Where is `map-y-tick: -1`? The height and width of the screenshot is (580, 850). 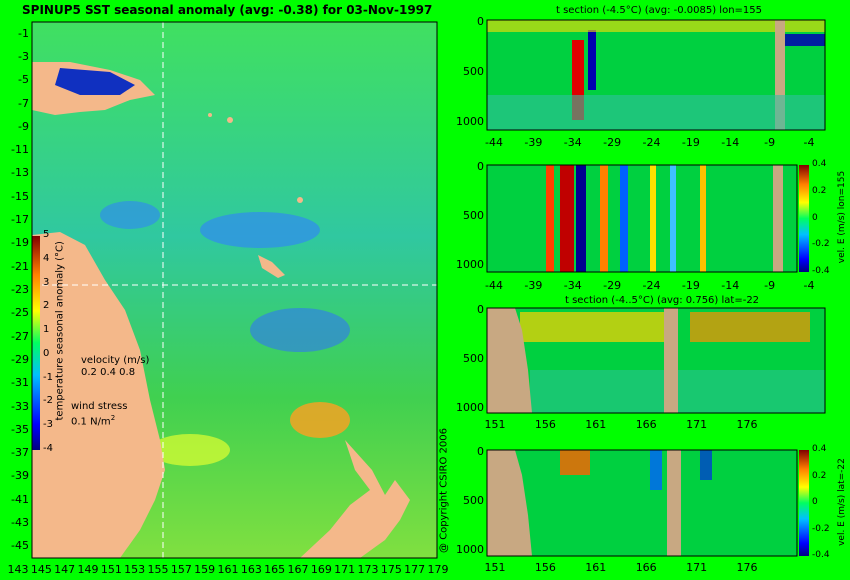 map-y-tick: -1 is located at coordinates (23, 33).